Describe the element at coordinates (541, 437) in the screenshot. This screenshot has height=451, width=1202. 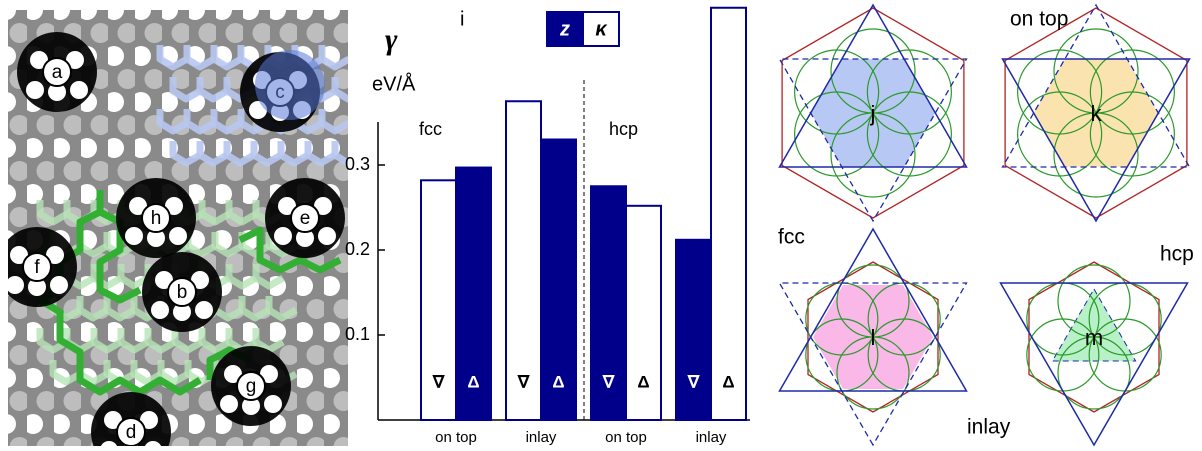
I see `x-tick-label: inlay` at that location.